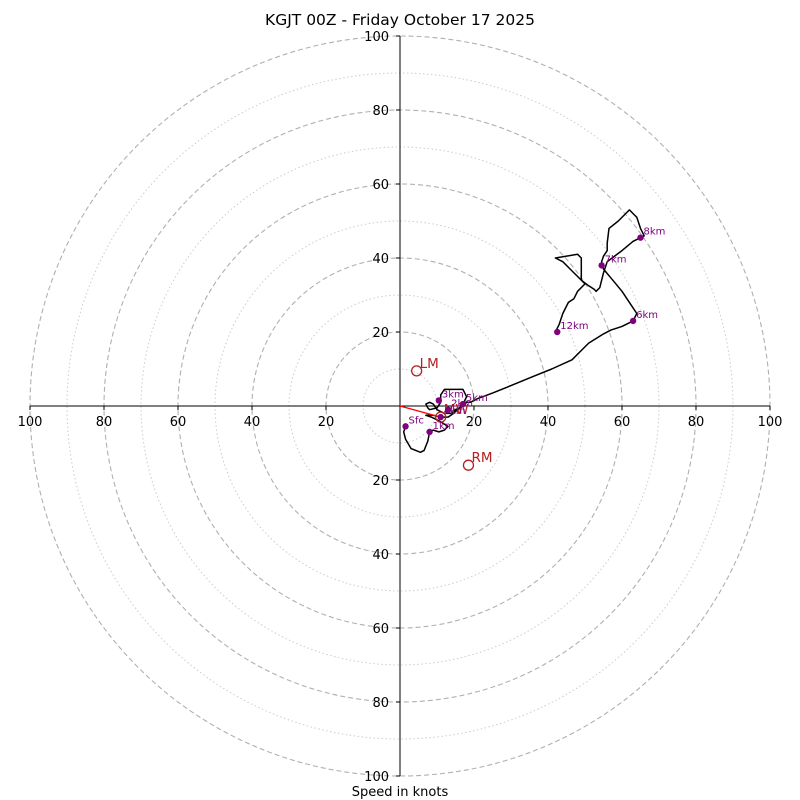 The image size is (800, 800). Describe the element at coordinates (453, 394) in the screenshot. I see `height-marker-label: 3km` at that location.